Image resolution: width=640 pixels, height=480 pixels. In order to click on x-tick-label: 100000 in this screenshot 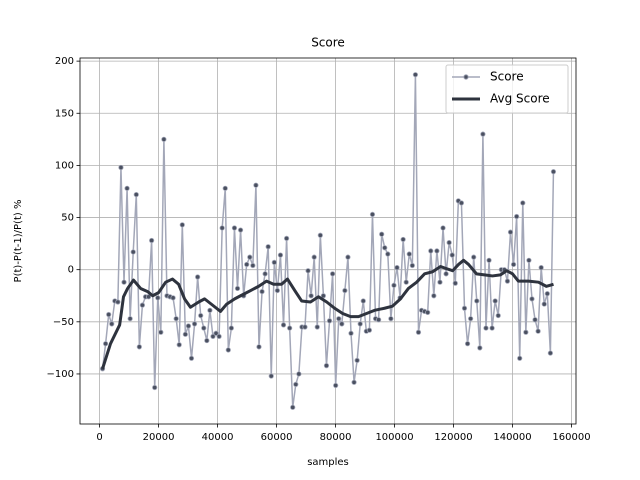, I will do `click(394, 437)`.